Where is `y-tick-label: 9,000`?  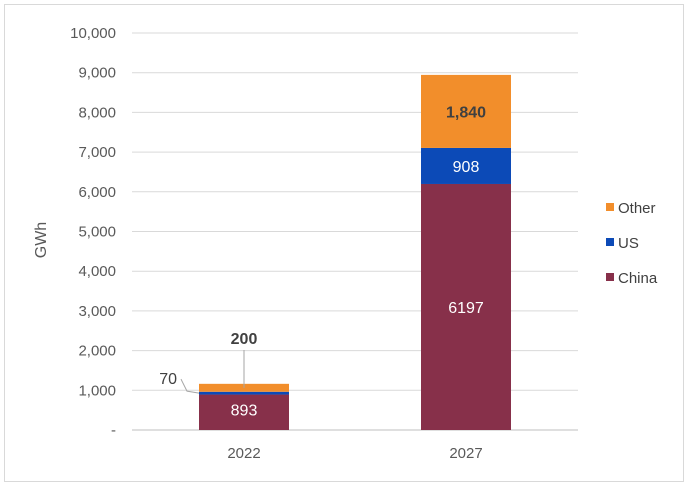 y-tick-label: 9,000 is located at coordinates (97, 73).